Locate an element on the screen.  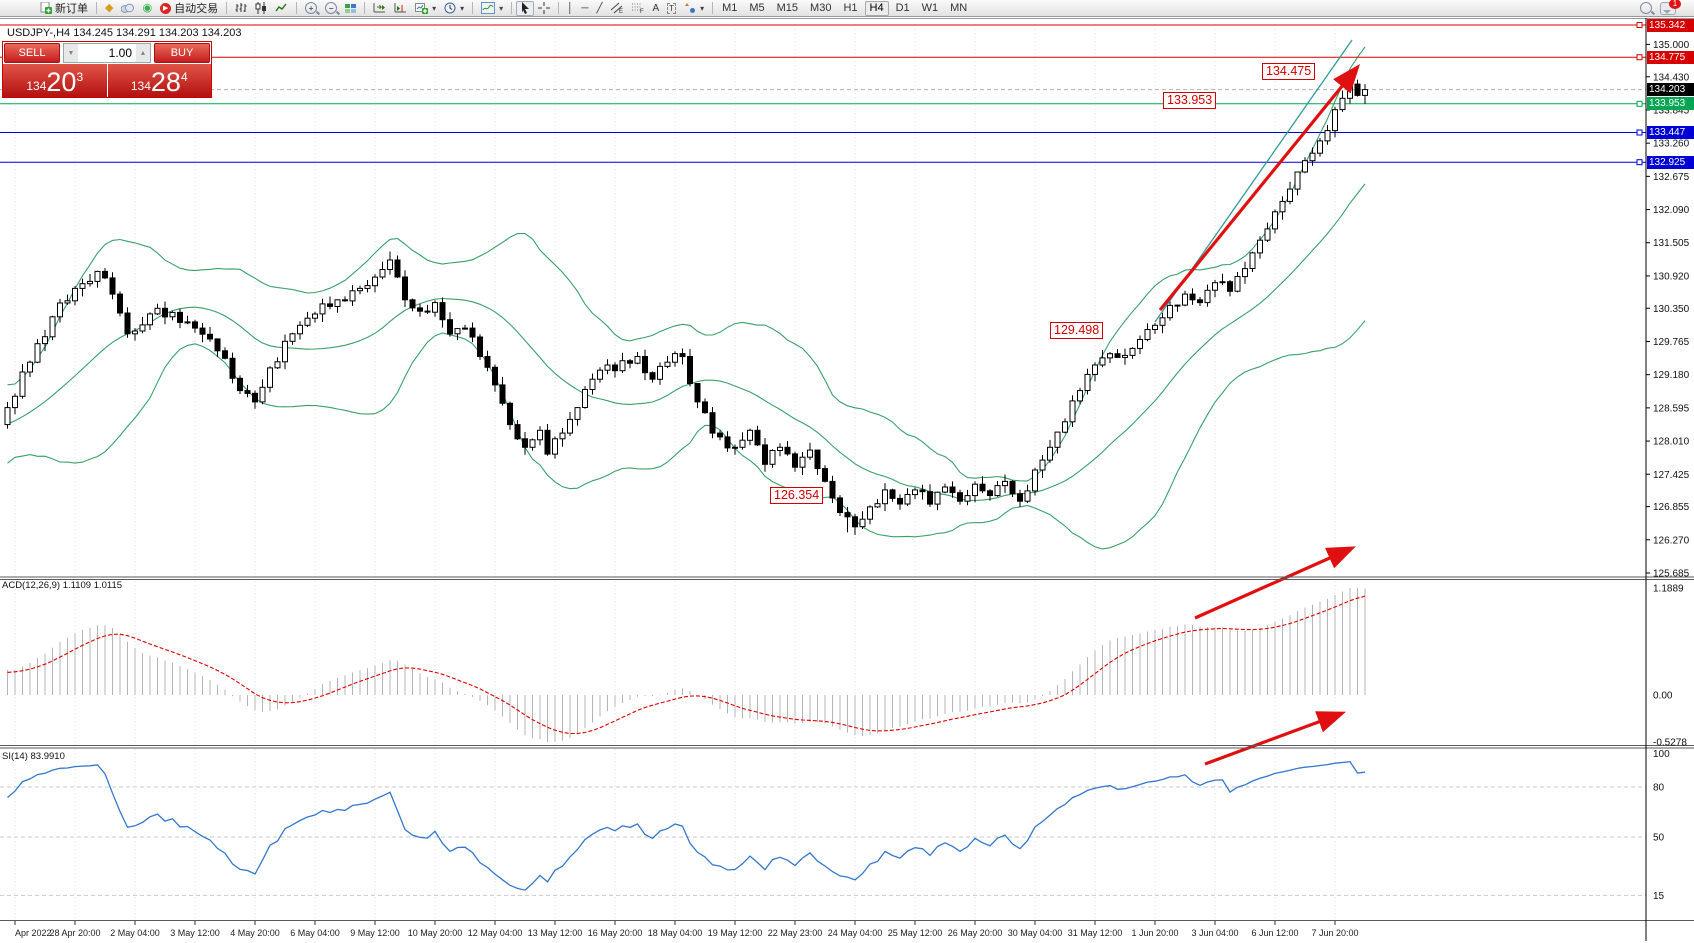
rsi-axis-tick: 80 is located at coordinates (1659, 788).